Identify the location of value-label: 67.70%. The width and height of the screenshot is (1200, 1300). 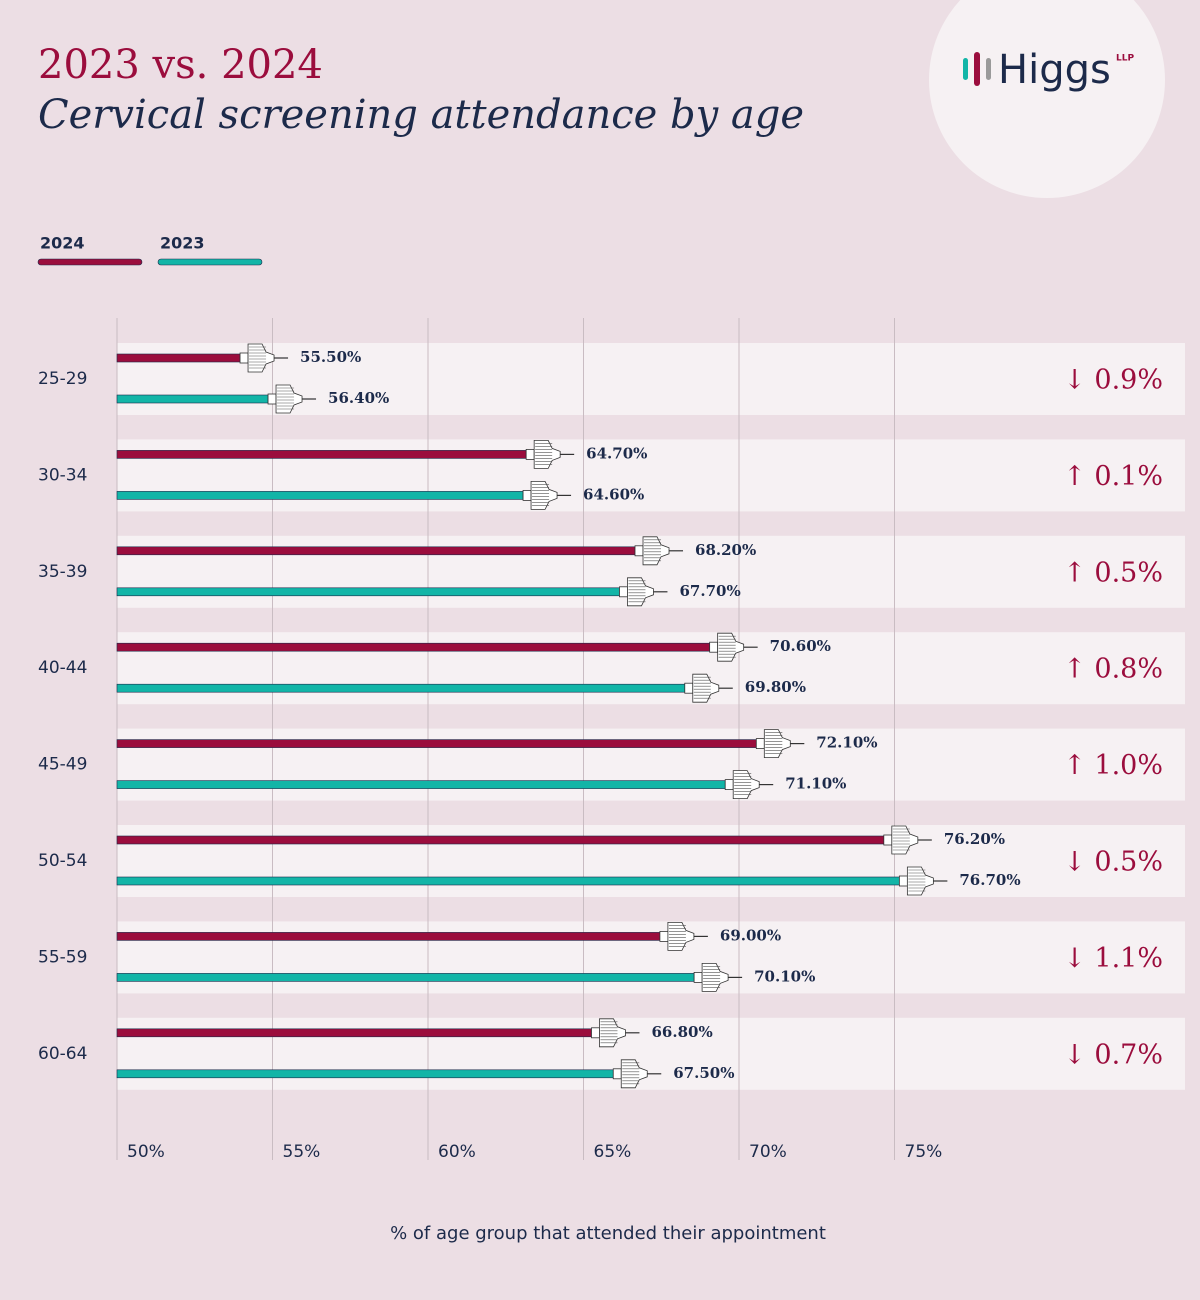
(709, 591).